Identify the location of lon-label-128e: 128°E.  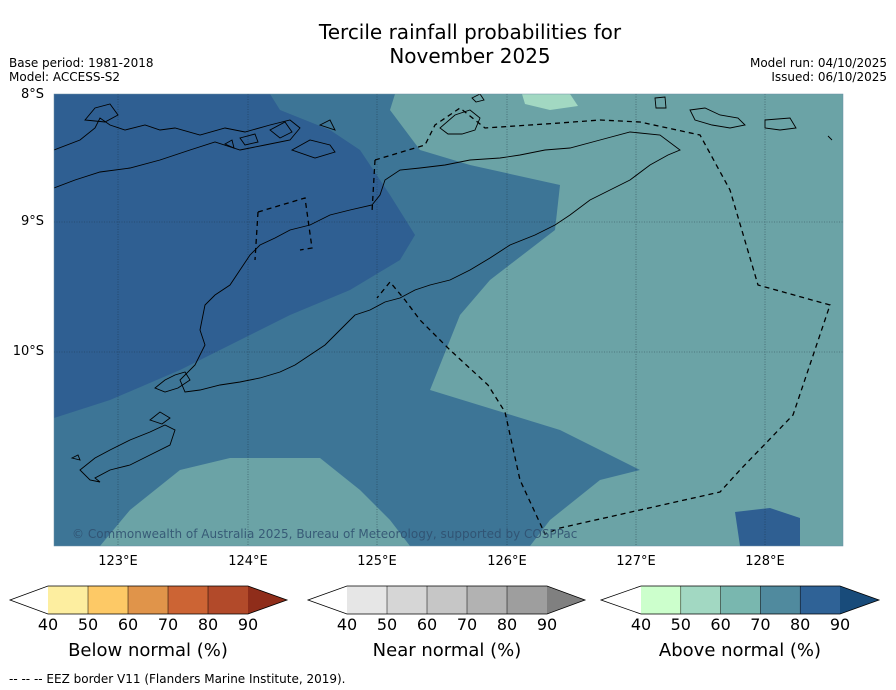
(765, 561).